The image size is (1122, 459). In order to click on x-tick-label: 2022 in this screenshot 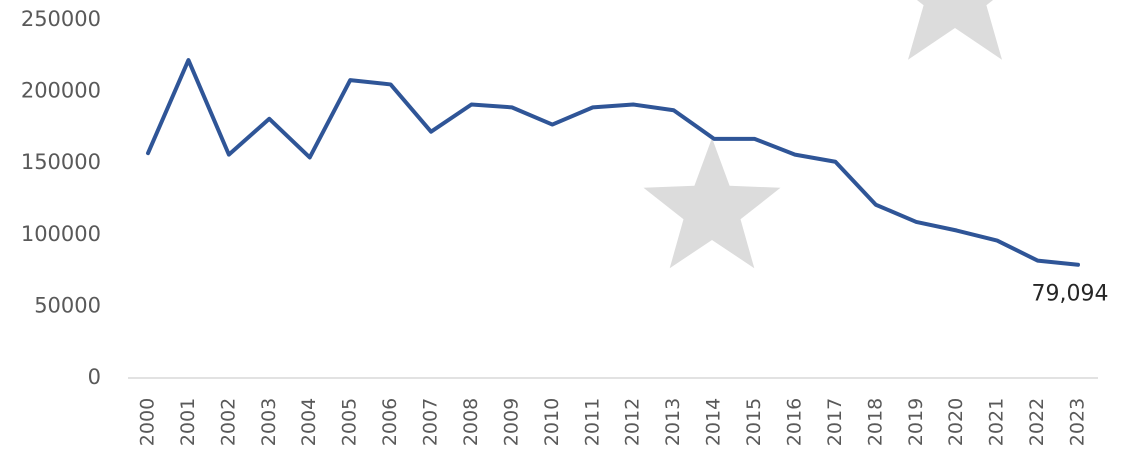, I will do `click(1037, 422)`.